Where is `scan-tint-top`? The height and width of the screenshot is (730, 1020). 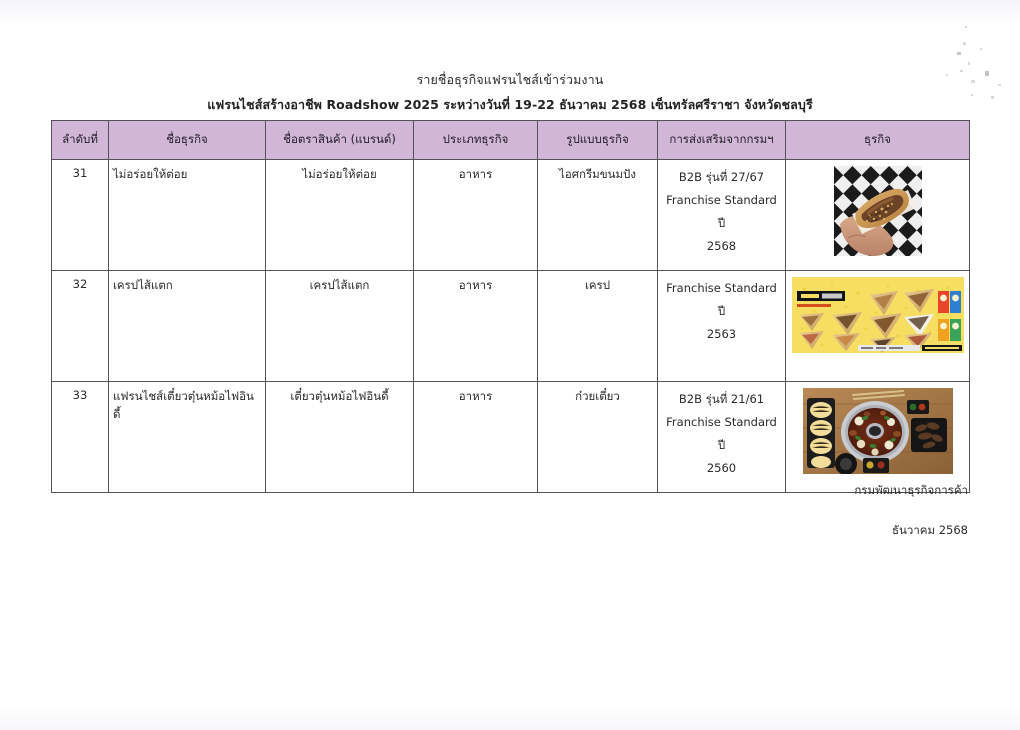 scan-tint-top is located at coordinates (510, 13).